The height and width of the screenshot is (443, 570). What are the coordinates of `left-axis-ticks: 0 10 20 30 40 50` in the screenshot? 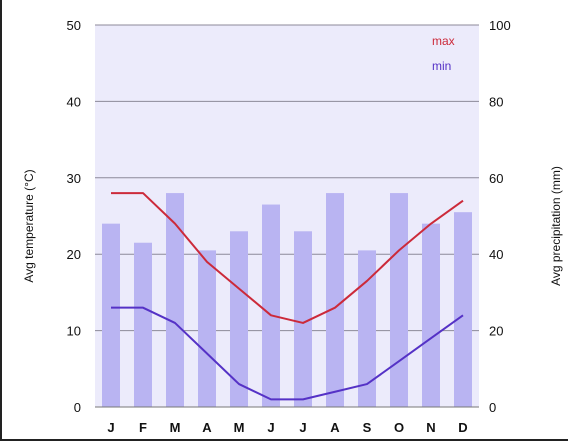 It's located at (74, 216).